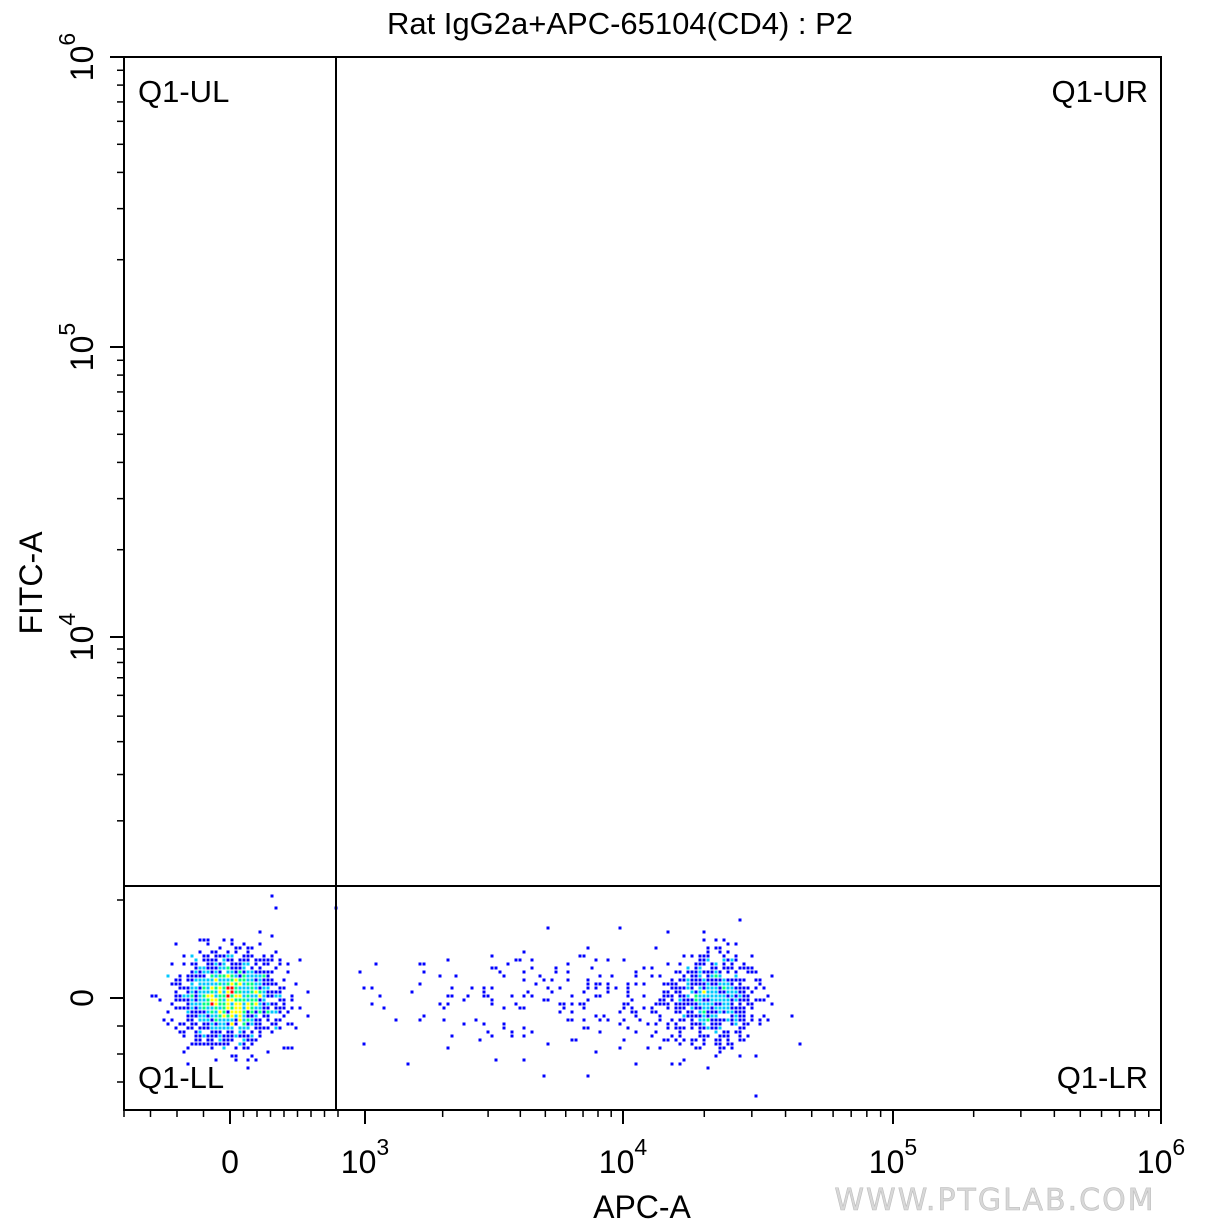 This screenshot has height=1228, width=1209. What do you see at coordinates (654, 1145) in the screenshot?
I see `x-axis-ticks: 0 103 104 105 106` at bounding box center [654, 1145].